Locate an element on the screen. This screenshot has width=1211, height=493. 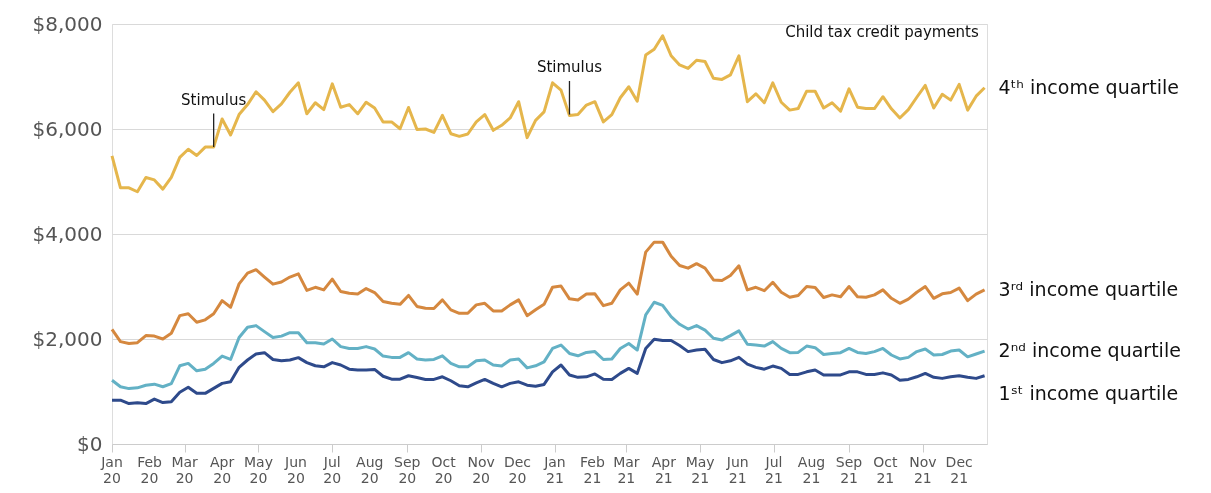
x-tick-label: Nov 21 is located at coordinates (923, 470).